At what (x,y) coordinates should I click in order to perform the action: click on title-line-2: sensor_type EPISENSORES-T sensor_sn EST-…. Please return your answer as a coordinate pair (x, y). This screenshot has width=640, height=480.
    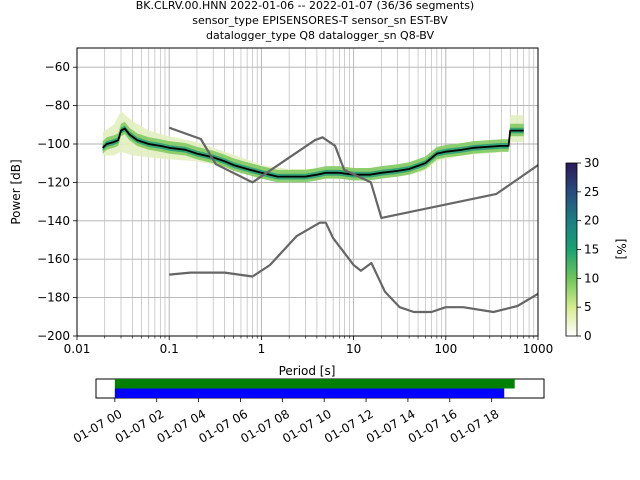
    Looking at the image, I should click on (320, 20).